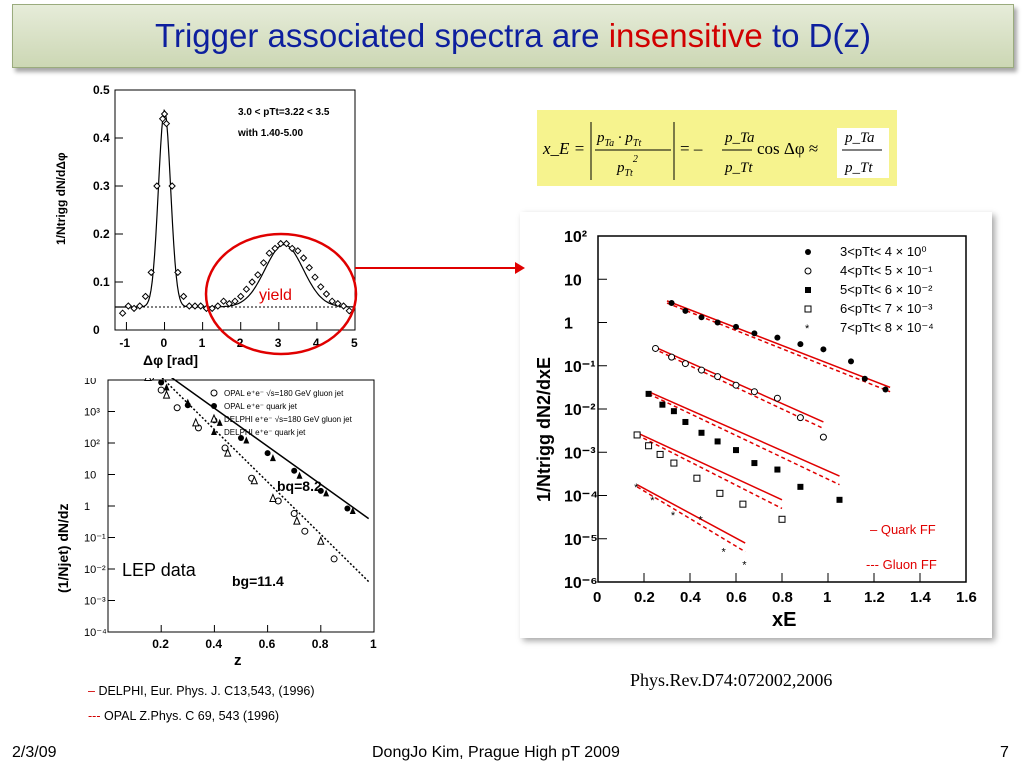  I want to click on xe-xtick-label: 1, so click(827, 597).